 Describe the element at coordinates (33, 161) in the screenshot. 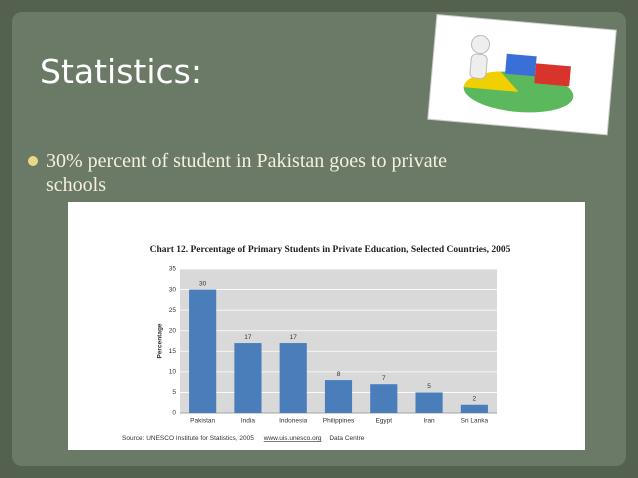

I see `bullet-dot` at that location.